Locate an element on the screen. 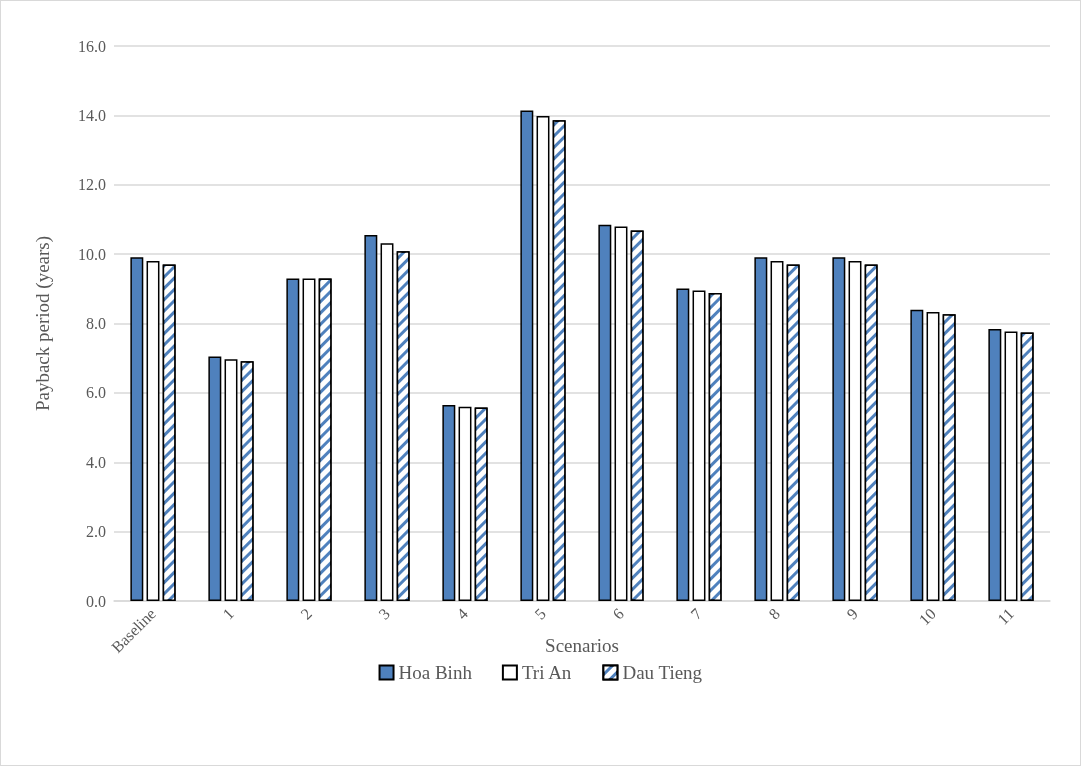 The width and height of the screenshot is (1081, 766). y-tick-label: 10.0 is located at coordinates (92, 254).